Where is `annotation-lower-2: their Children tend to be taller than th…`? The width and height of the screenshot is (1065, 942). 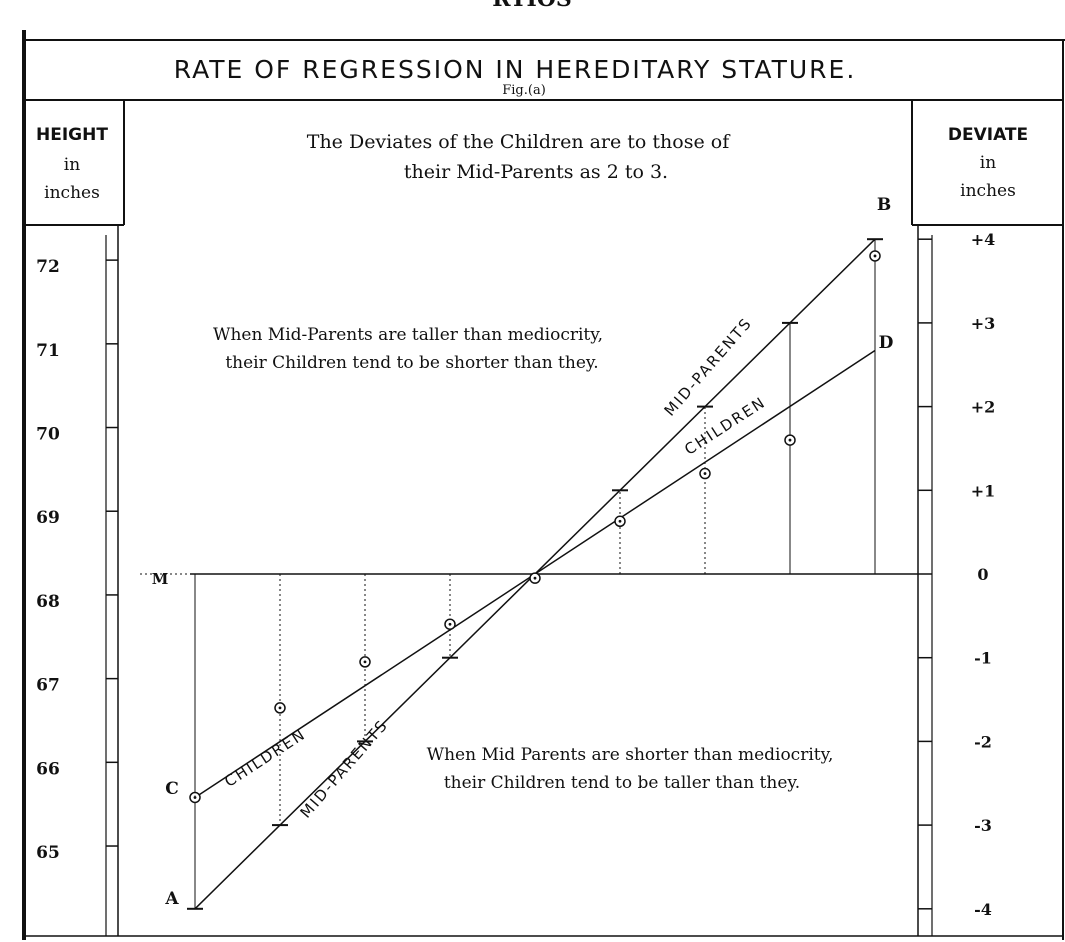
annotation-lower-2: their Children tend to be taller than th… is located at coordinates (622, 783).